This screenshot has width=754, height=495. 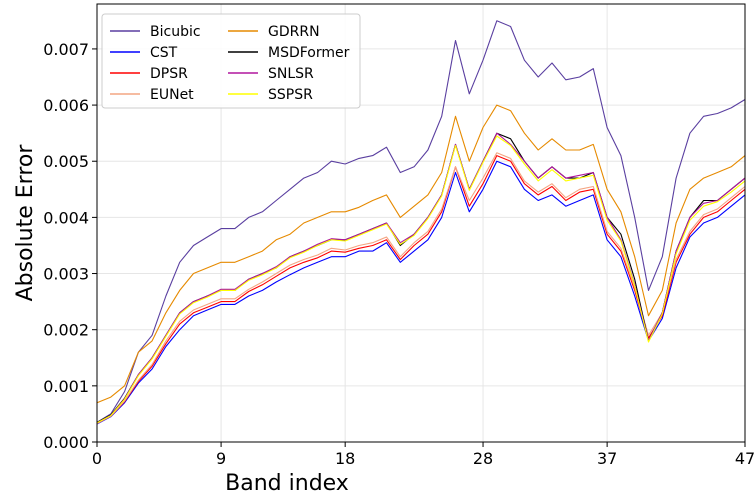 What do you see at coordinates (97, 458) in the screenshot?
I see `x-tick-label: 0` at bounding box center [97, 458].